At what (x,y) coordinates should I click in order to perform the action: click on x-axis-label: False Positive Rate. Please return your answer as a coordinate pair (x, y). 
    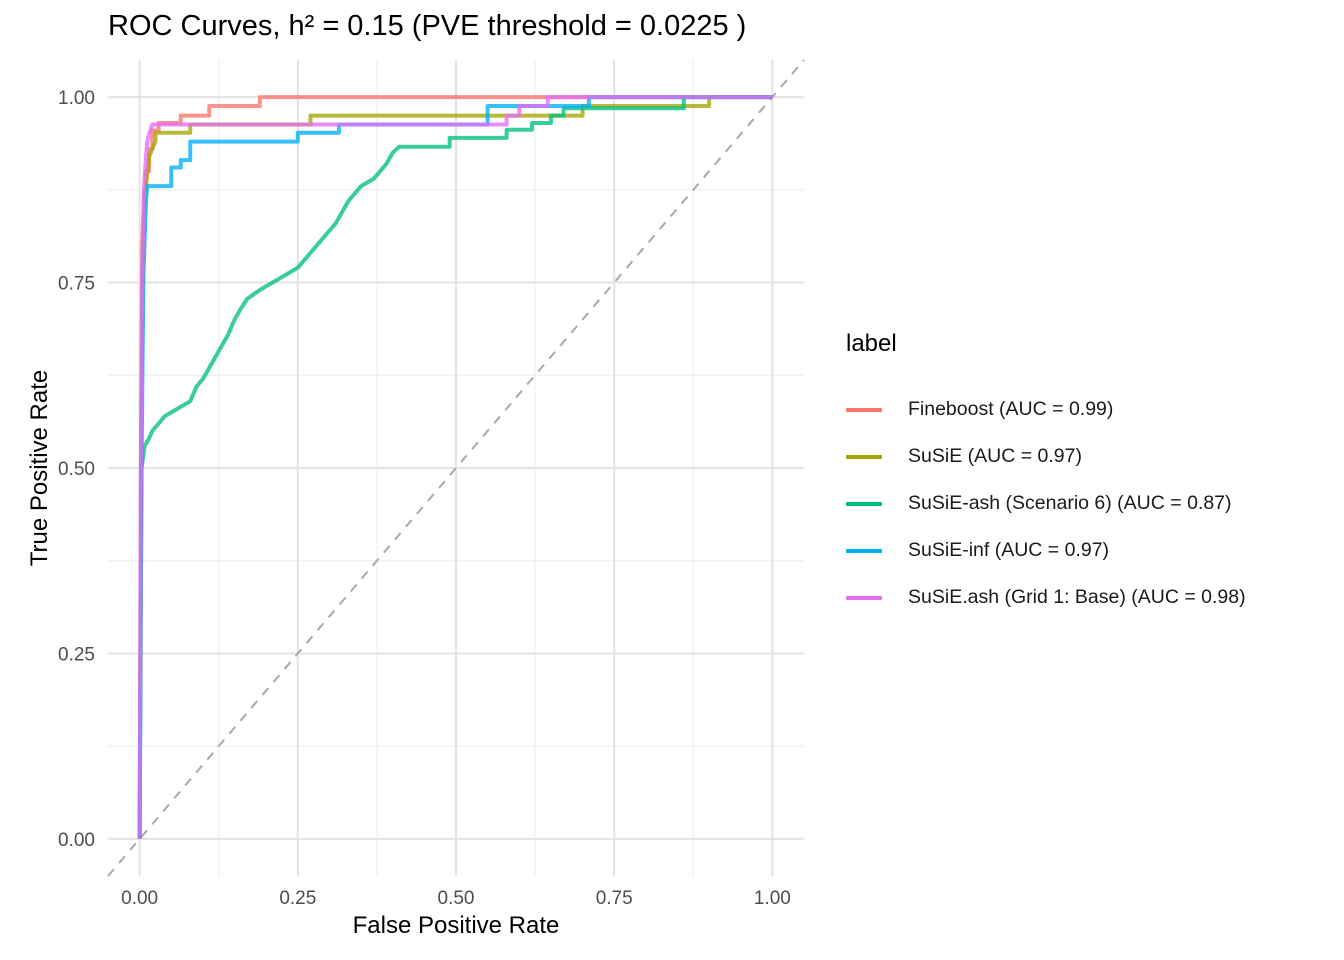
    Looking at the image, I should click on (456, 925).